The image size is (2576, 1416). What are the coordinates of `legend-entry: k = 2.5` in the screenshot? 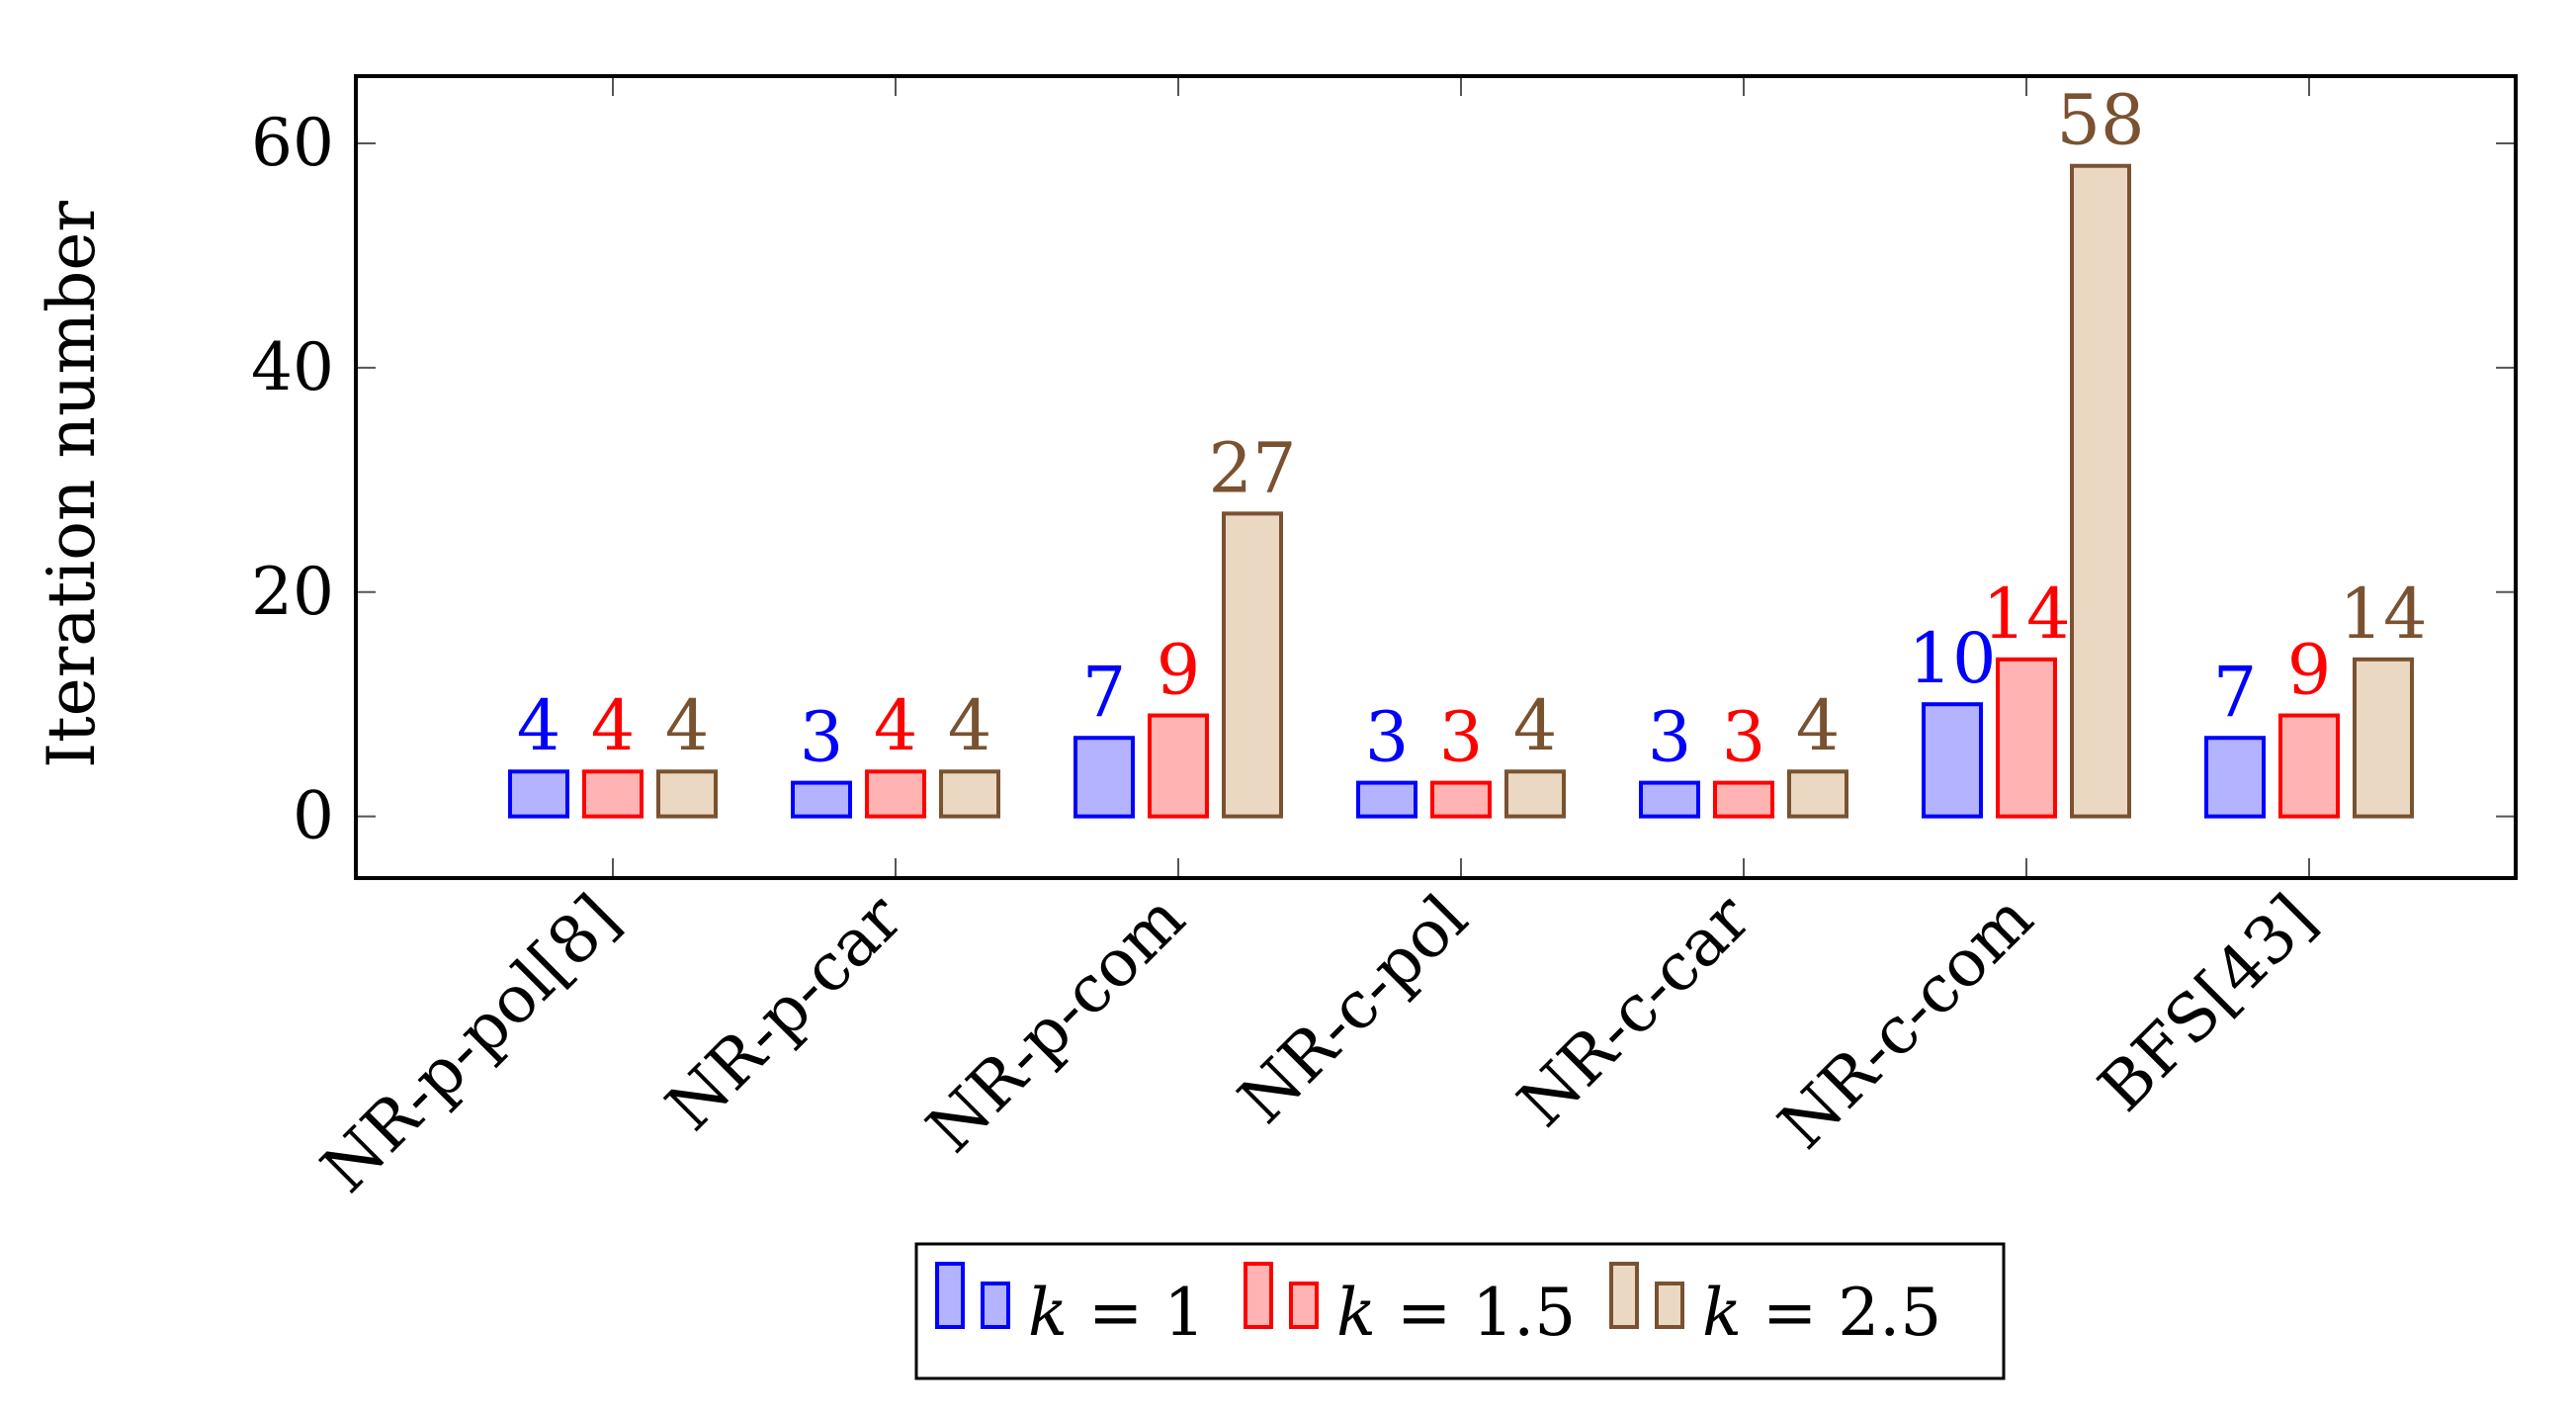 It's located at (1821, 1313).